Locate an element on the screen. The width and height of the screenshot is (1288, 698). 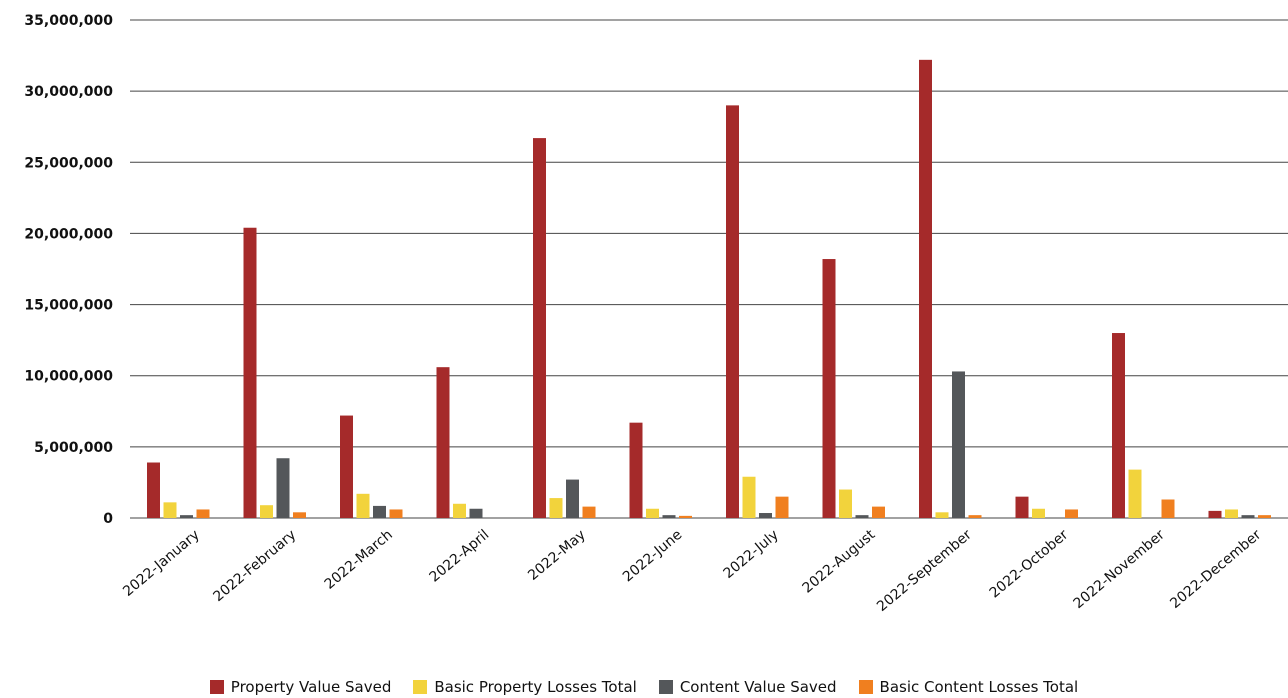
y-tick-label: 0 is located at coordinates (108, 519).